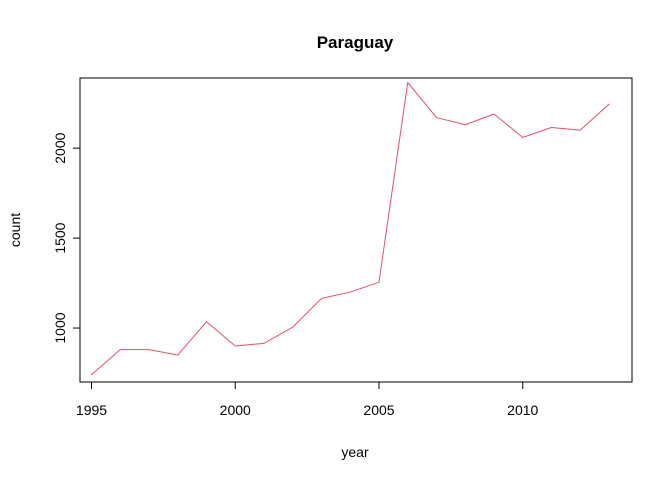 The height and width of the screenshot is (480, 672). I want to click on x-tick-label: 1995, so click(91, 410).